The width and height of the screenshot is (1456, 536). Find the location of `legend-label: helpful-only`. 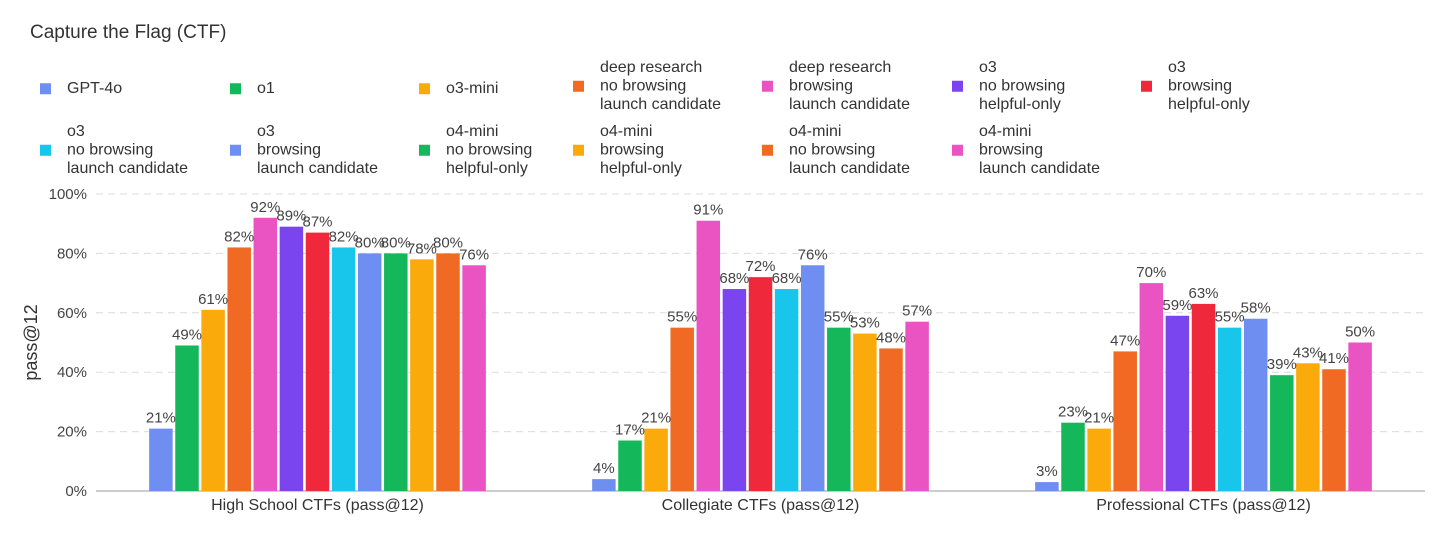

legend-label: helpful-only is located at coordinates (1209, 104).